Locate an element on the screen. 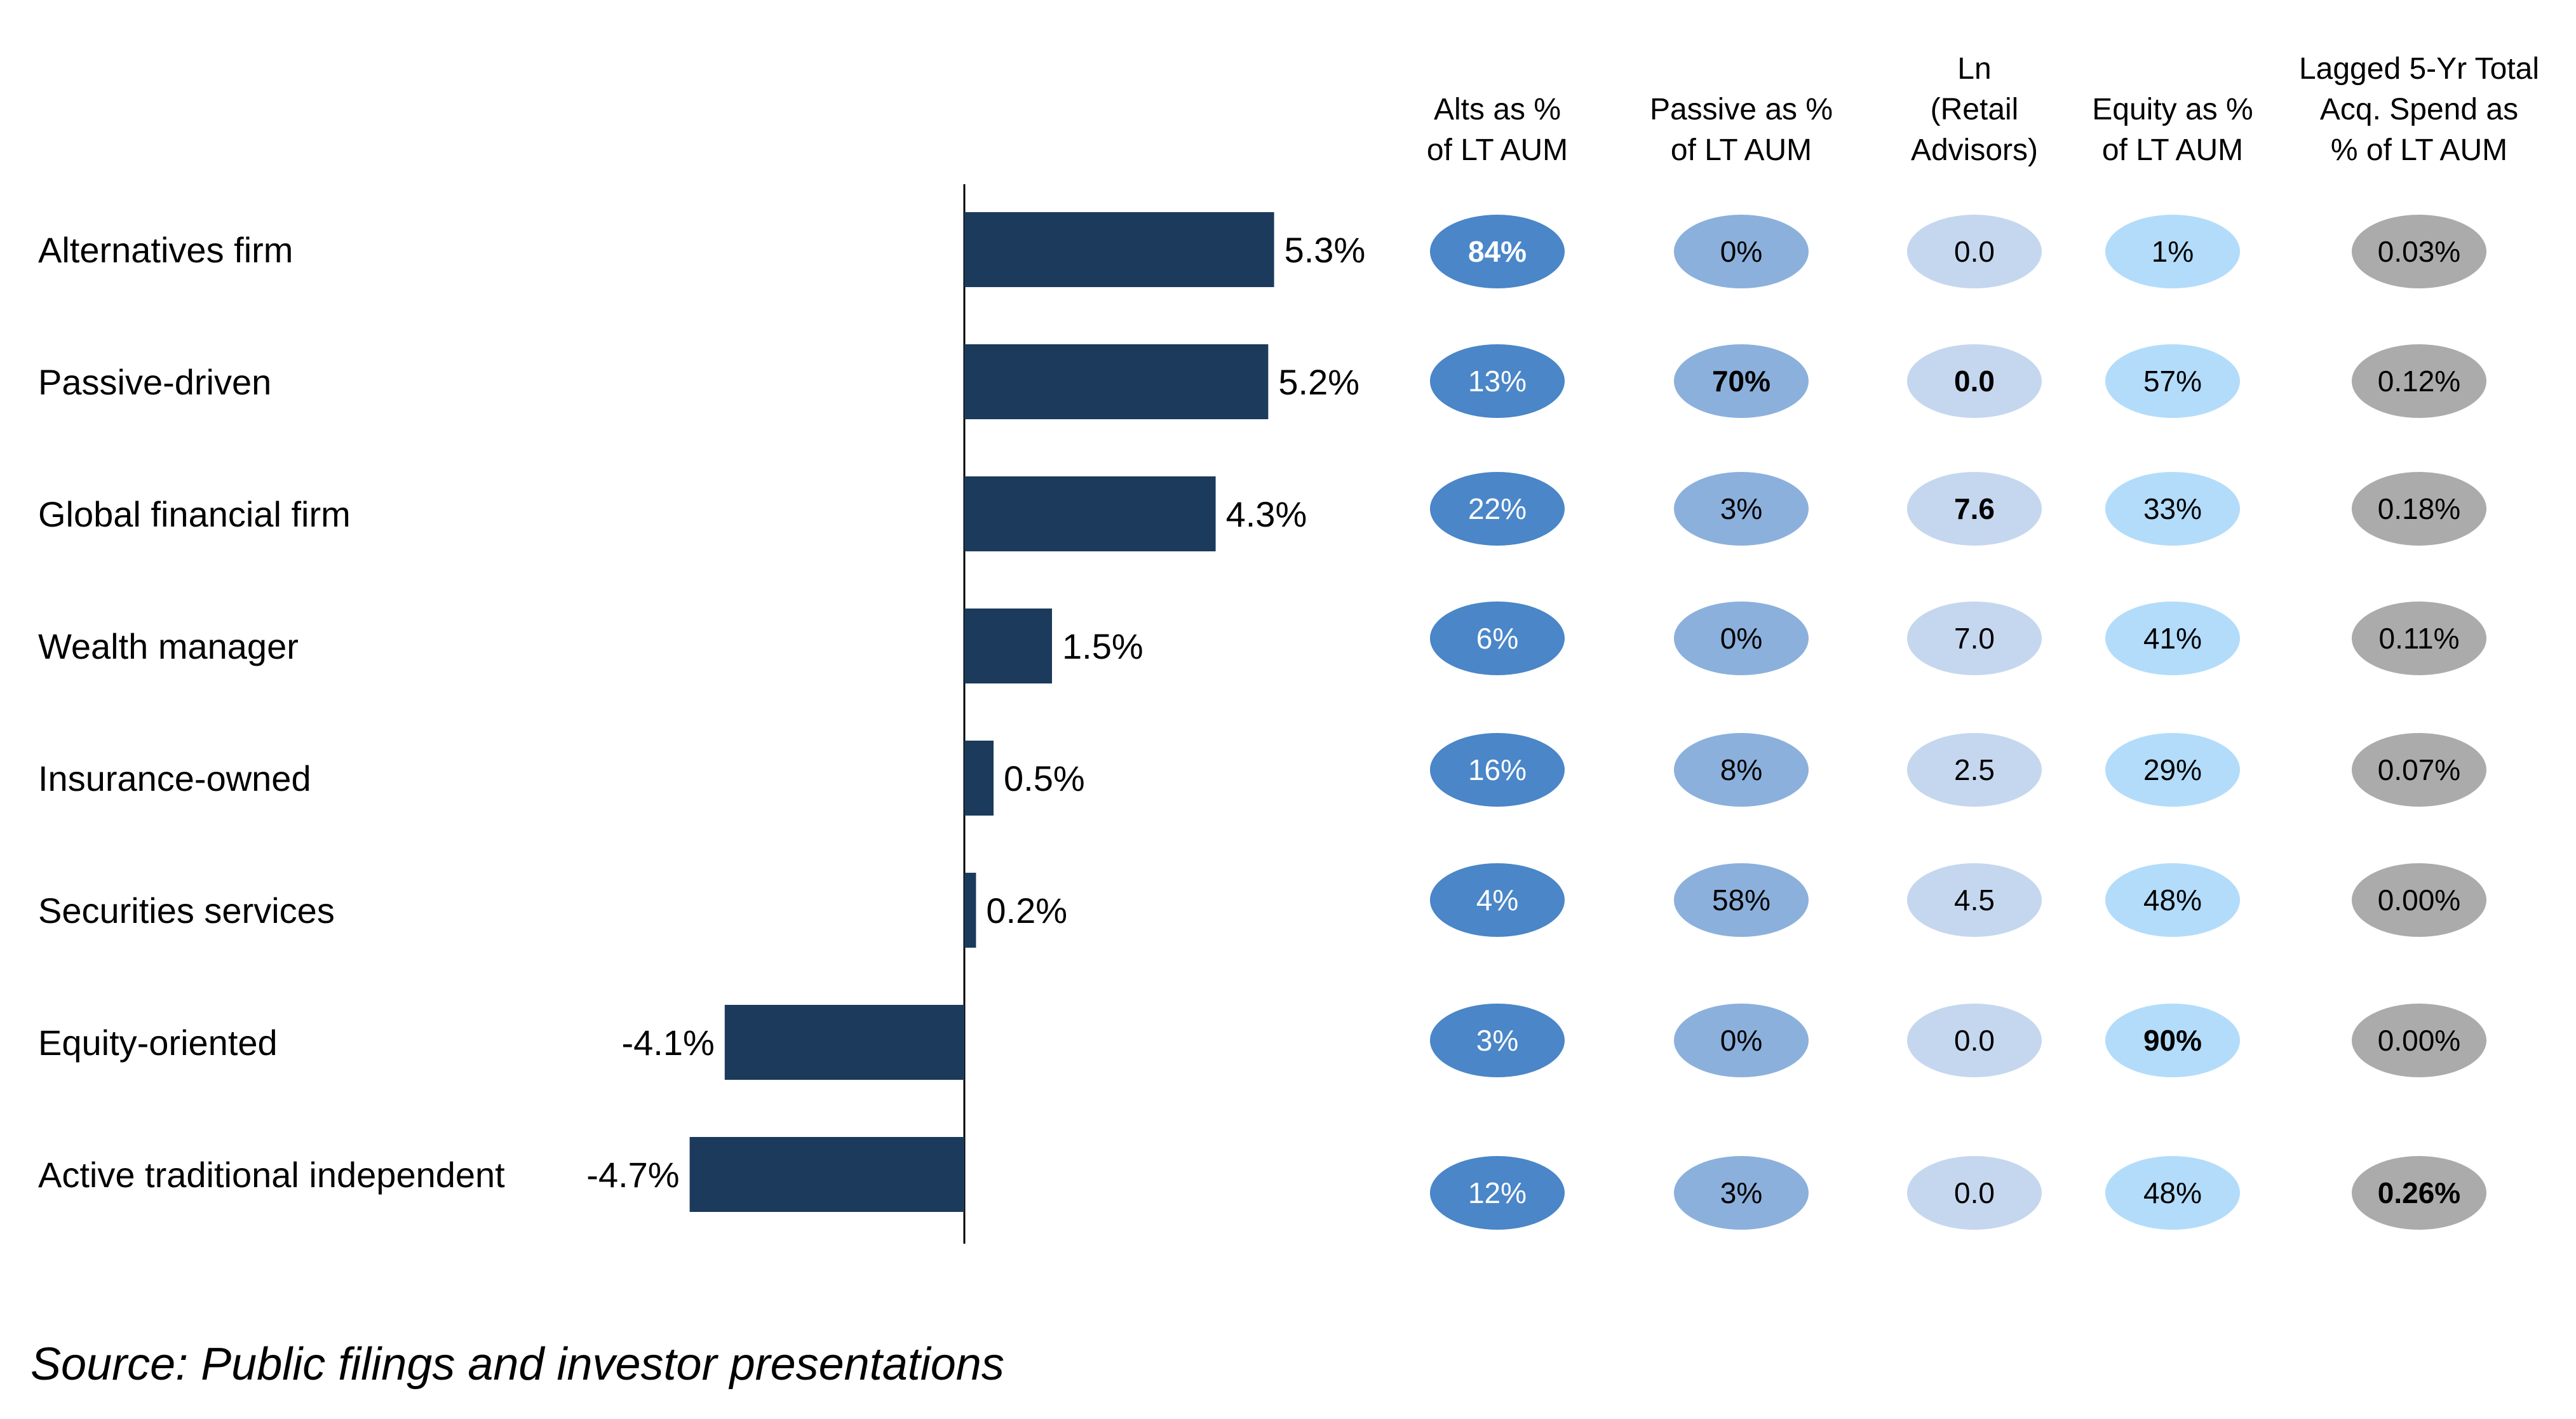 The height and width of the screenshot is (1419, 2576). cell-value: 22% is located at coordinates (1497, 509).